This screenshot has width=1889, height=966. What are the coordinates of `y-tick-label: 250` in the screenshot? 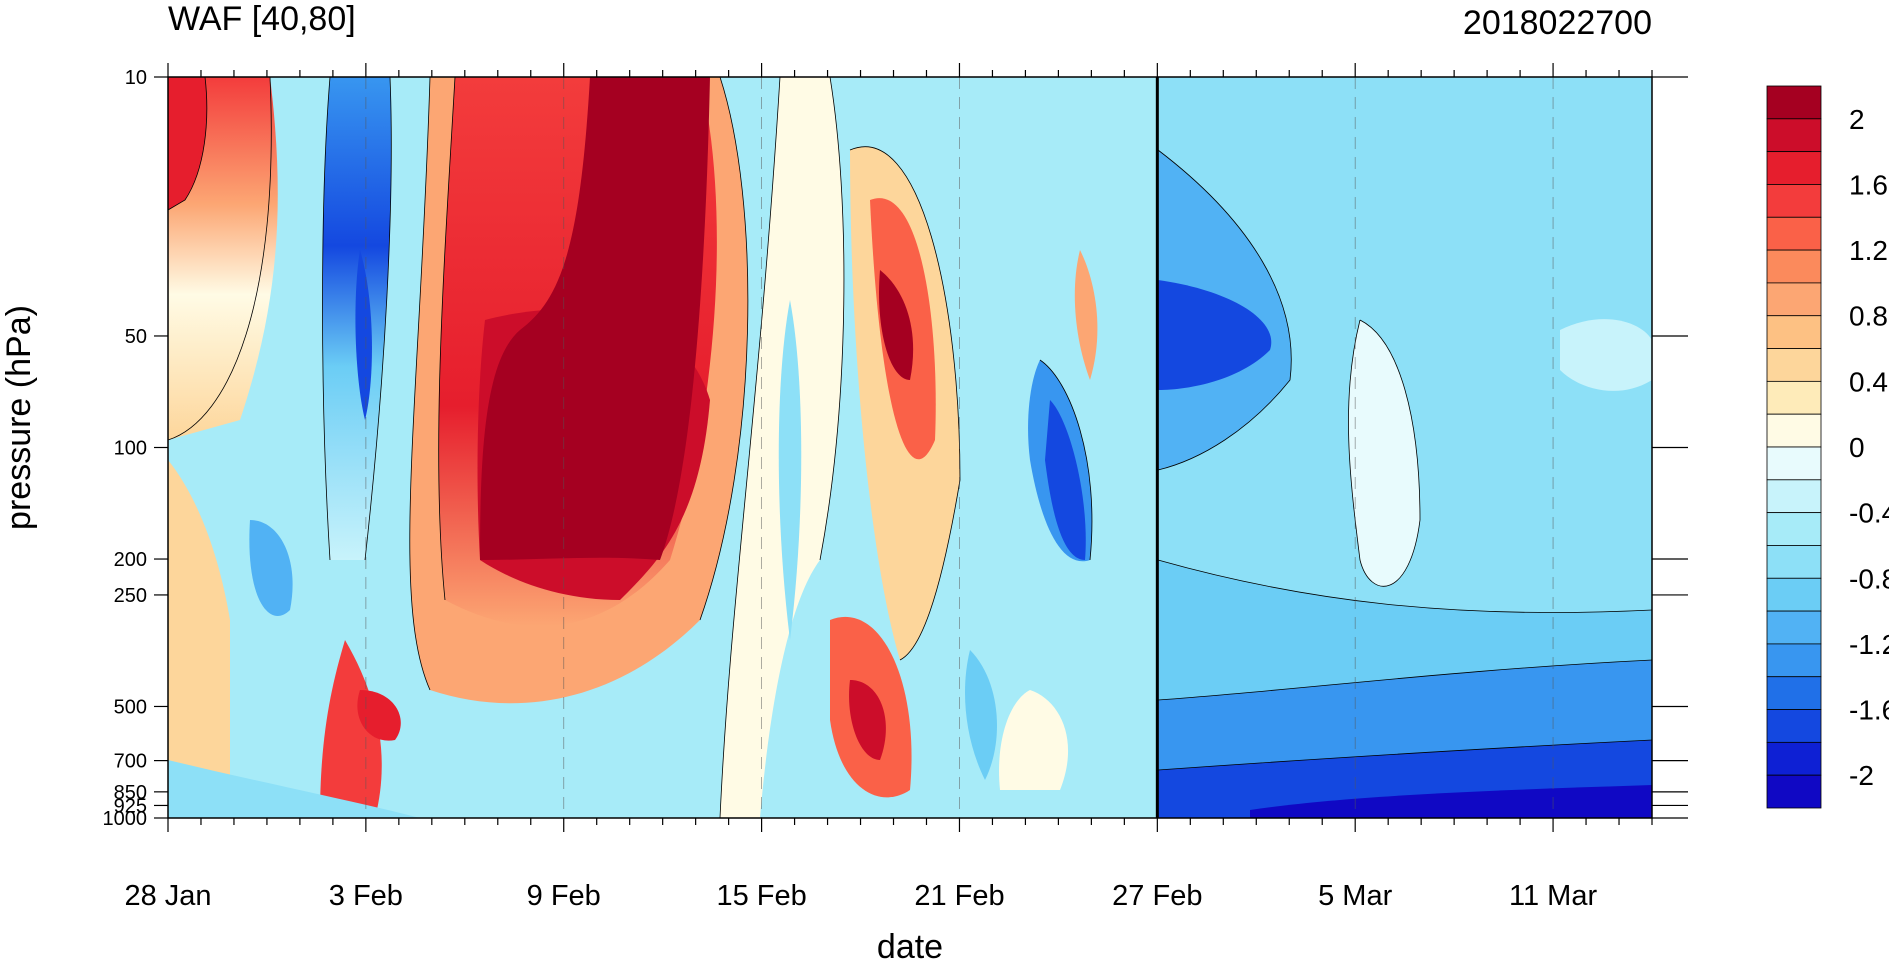 It's located at (130, 596).